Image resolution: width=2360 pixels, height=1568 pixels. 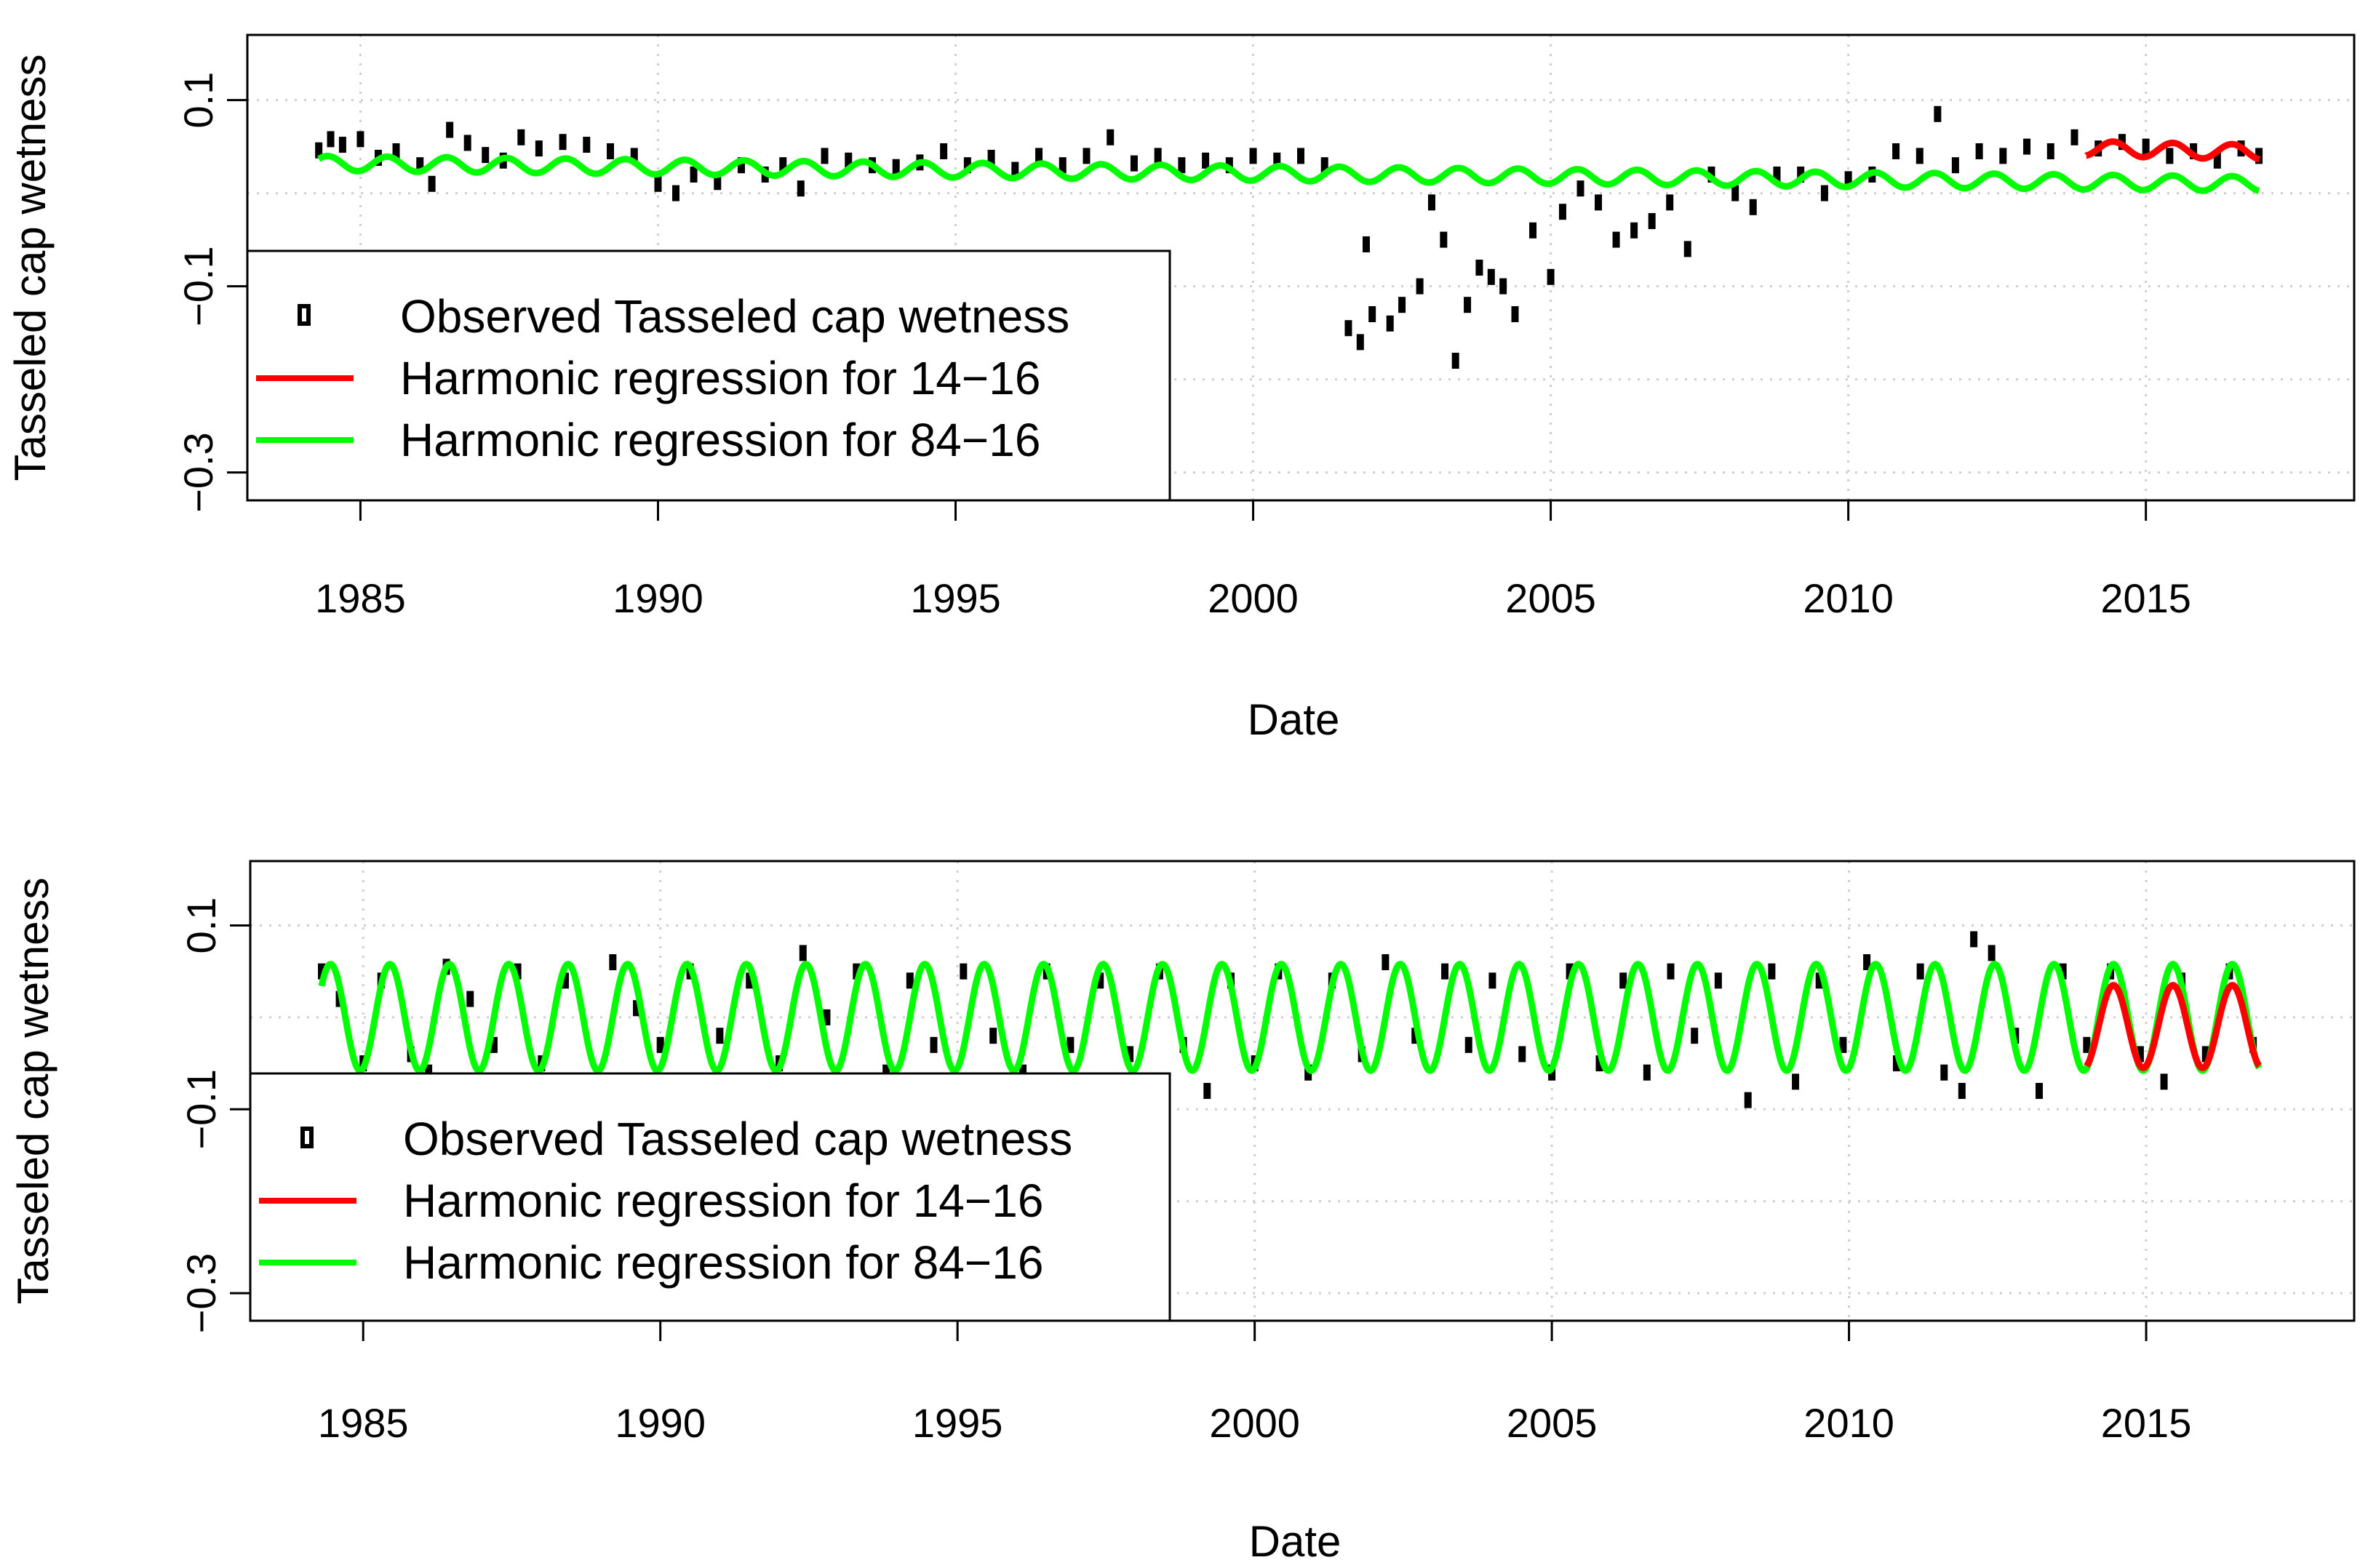 I want to click on legend-box, so click(x=710, y=1197).